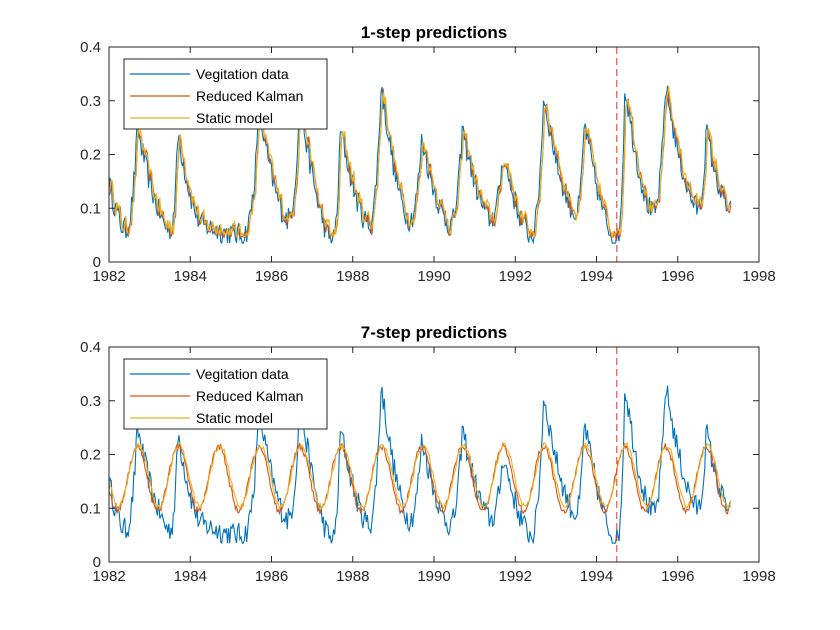 This screenshot has height=630, width=840. I want to click on panel-2-legend-label-data: Vegitation data, so click(242, 374).